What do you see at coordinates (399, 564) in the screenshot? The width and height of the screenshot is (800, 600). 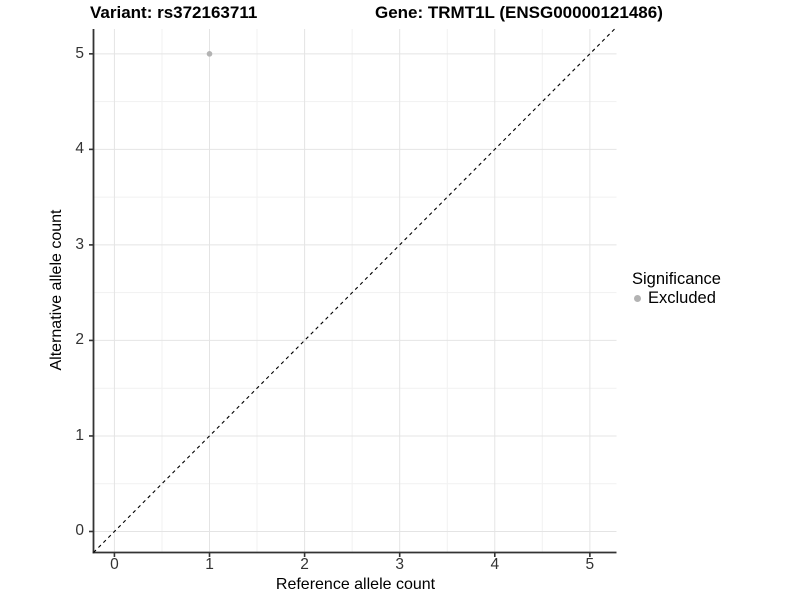 I see `x-tick-label: 3` at bounding box center [399, 564].